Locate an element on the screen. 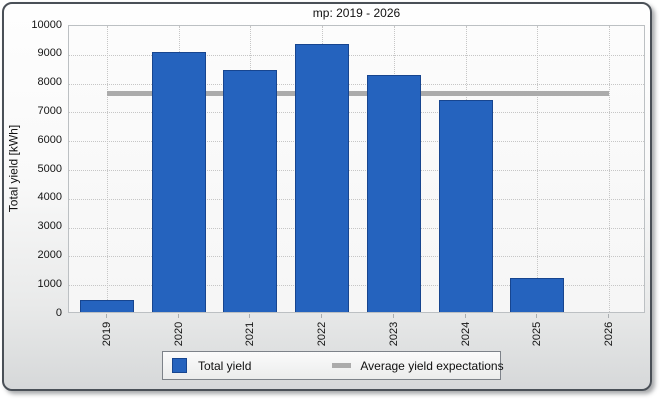 The image size is (662, 400). y-tick-label: 0 is located at coordinates (58, 312).